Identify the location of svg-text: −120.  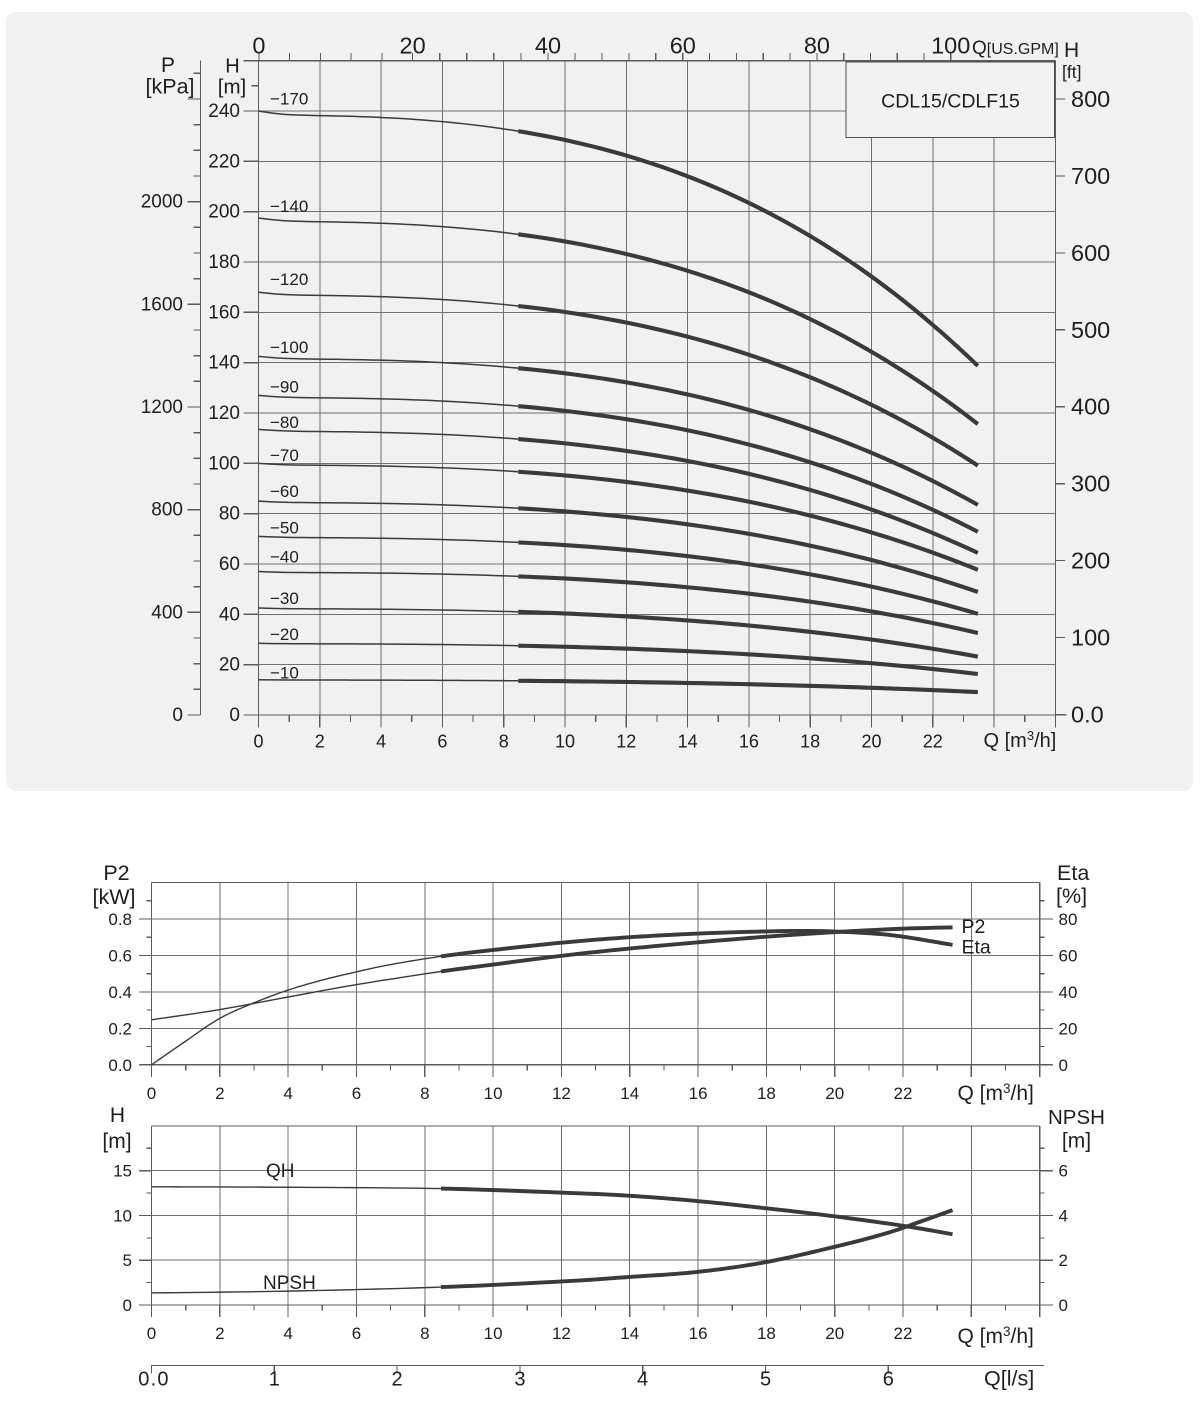
(289, 279).